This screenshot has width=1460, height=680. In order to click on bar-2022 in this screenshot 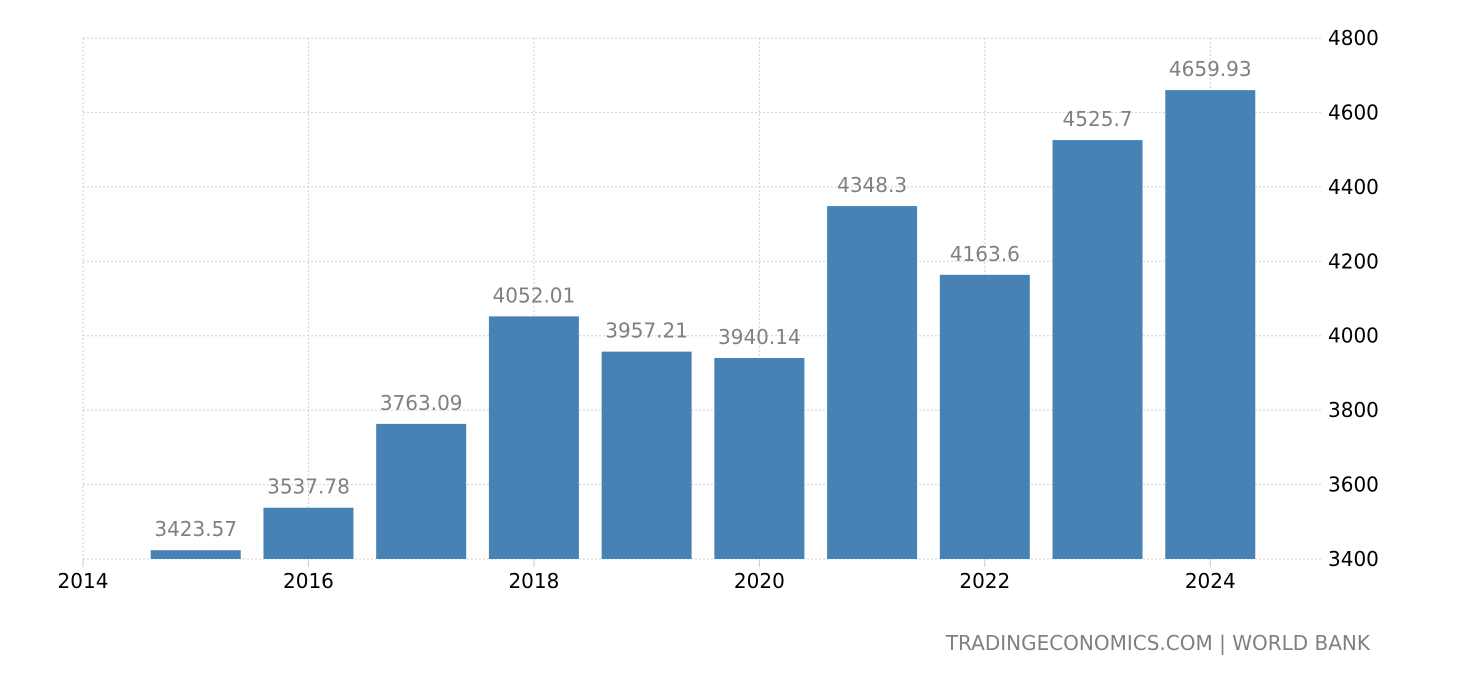, I will do `click(984, 416)`.